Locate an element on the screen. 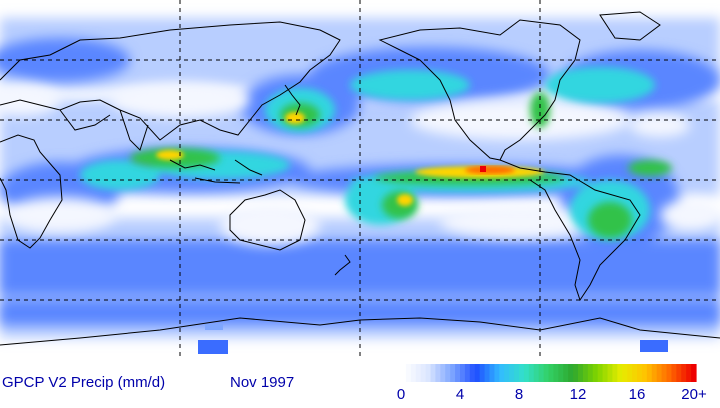 Image resolution: width=720 pixels, height=408 pixels. figure-title: GPCP V2 Precip (mm/d) is located at coordinates (84, 382).